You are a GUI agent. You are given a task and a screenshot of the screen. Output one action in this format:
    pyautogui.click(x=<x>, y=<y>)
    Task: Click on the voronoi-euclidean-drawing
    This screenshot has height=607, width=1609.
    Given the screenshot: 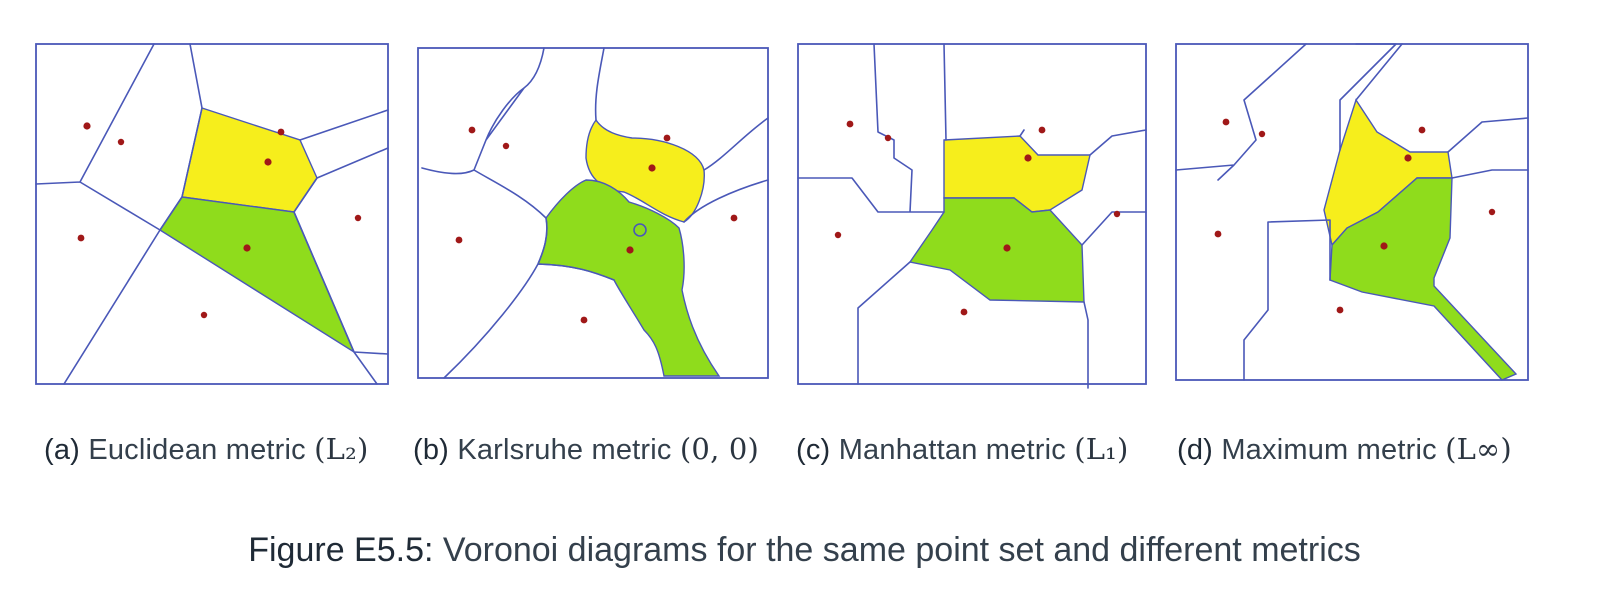 What is the action you would take?
    pyautogui.click(x=212, y=214)
    